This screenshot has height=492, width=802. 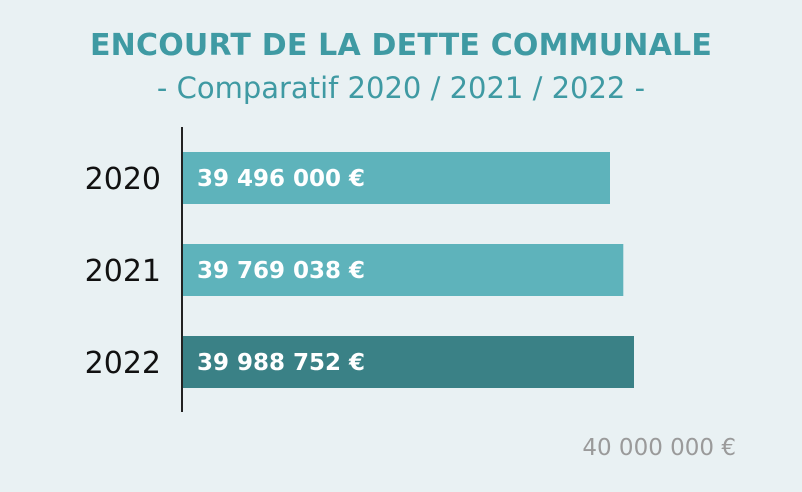 I want to click on bar-2022, so click(x=408, y=362).